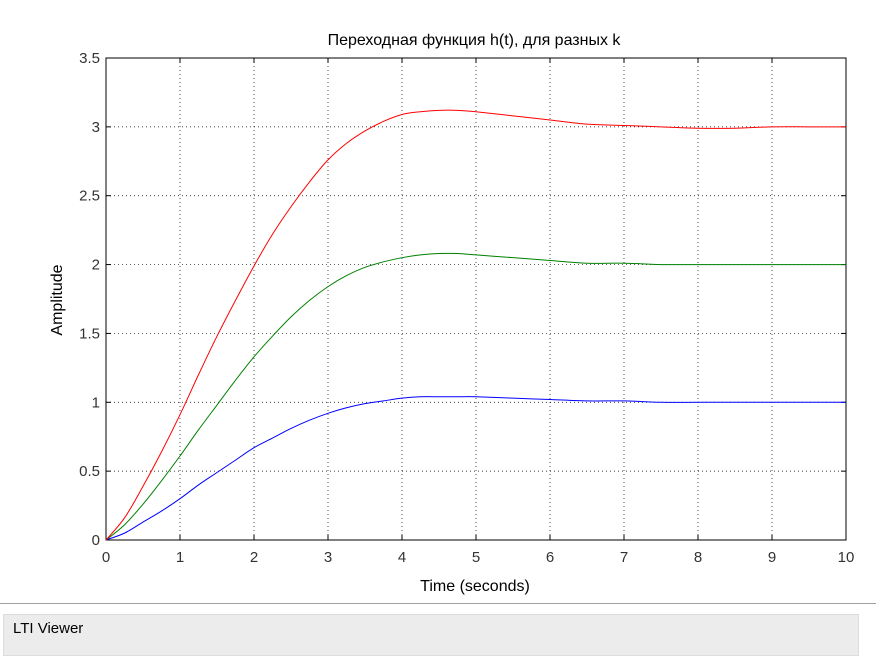 The width and height of the screenshot is (876, 657). Describe the element at coordinates (89, 196) in the screenshot. I see `y-tick-label: 2.5` at that location.